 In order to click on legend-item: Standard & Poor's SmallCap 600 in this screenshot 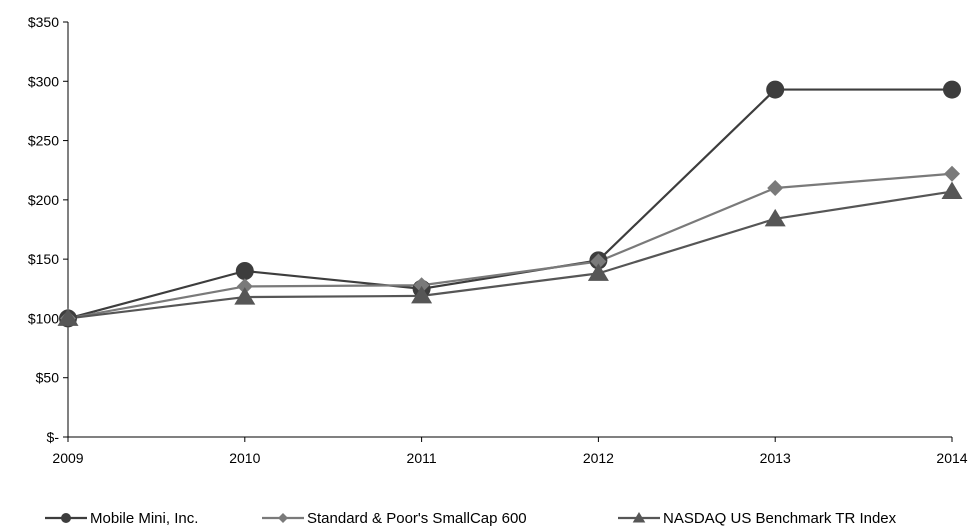, I will do `click(394, 518)`.